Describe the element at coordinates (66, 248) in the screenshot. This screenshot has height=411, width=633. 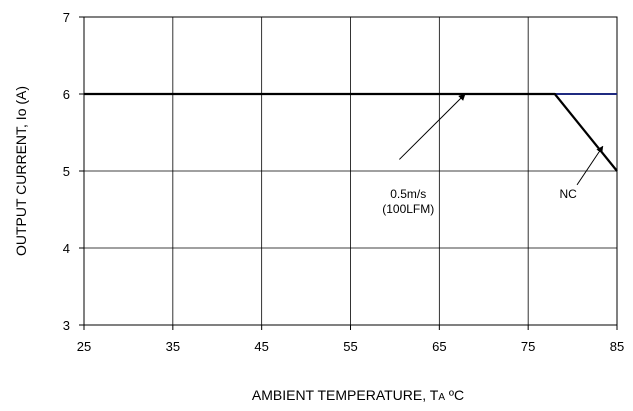
I see `y-tick-label: 4` at that location.